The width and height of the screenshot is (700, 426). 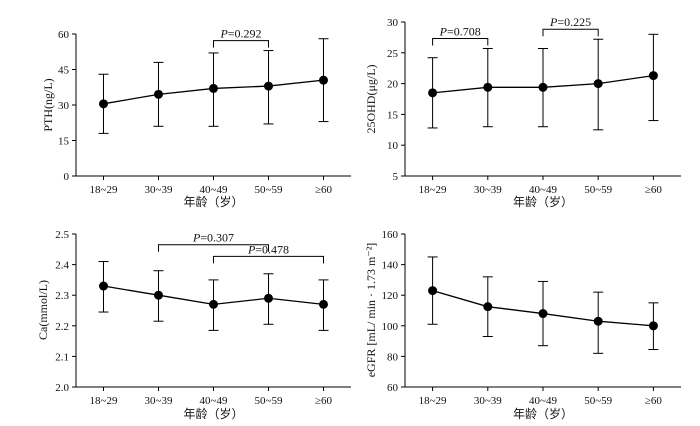 What do you see at coordinates (62, 296) in the screenshot?
I see `y-tick-label: 2.3` at bounding box center [62, 296].